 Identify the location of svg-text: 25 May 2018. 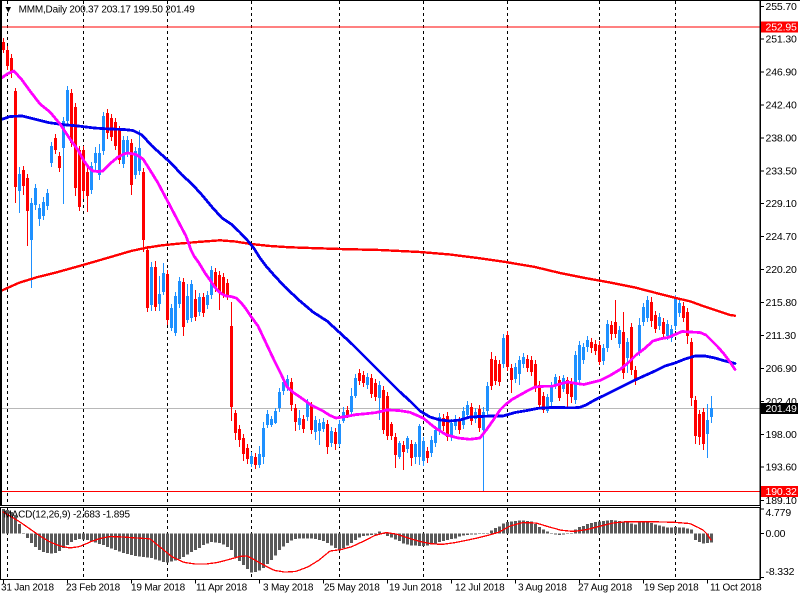
(352, 588).